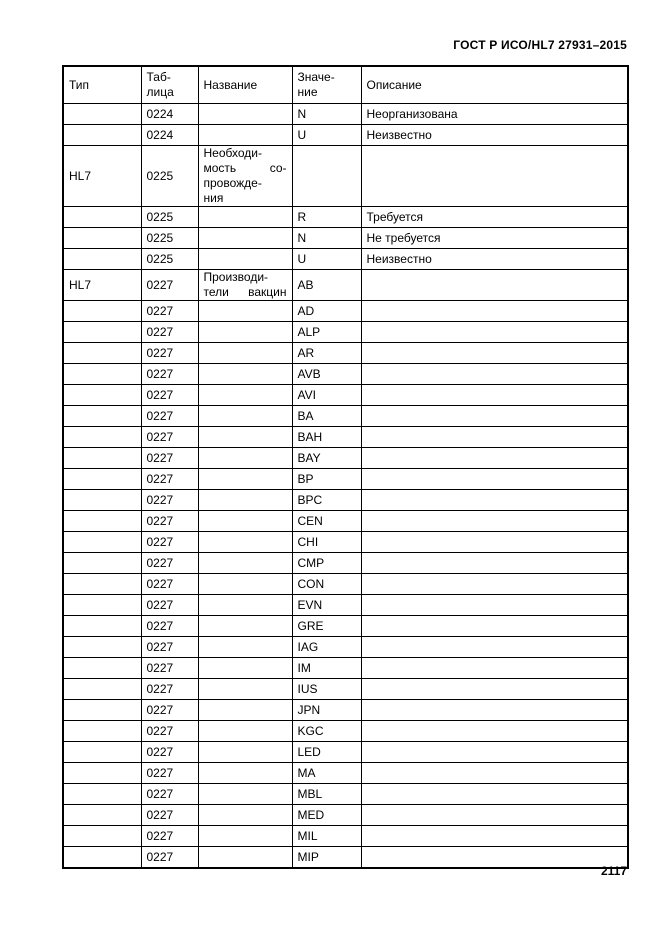  What do you see at coordinates (245, 84) in the screenshot?
I see `column-header-name: Название` at bounding box center [245, 84].